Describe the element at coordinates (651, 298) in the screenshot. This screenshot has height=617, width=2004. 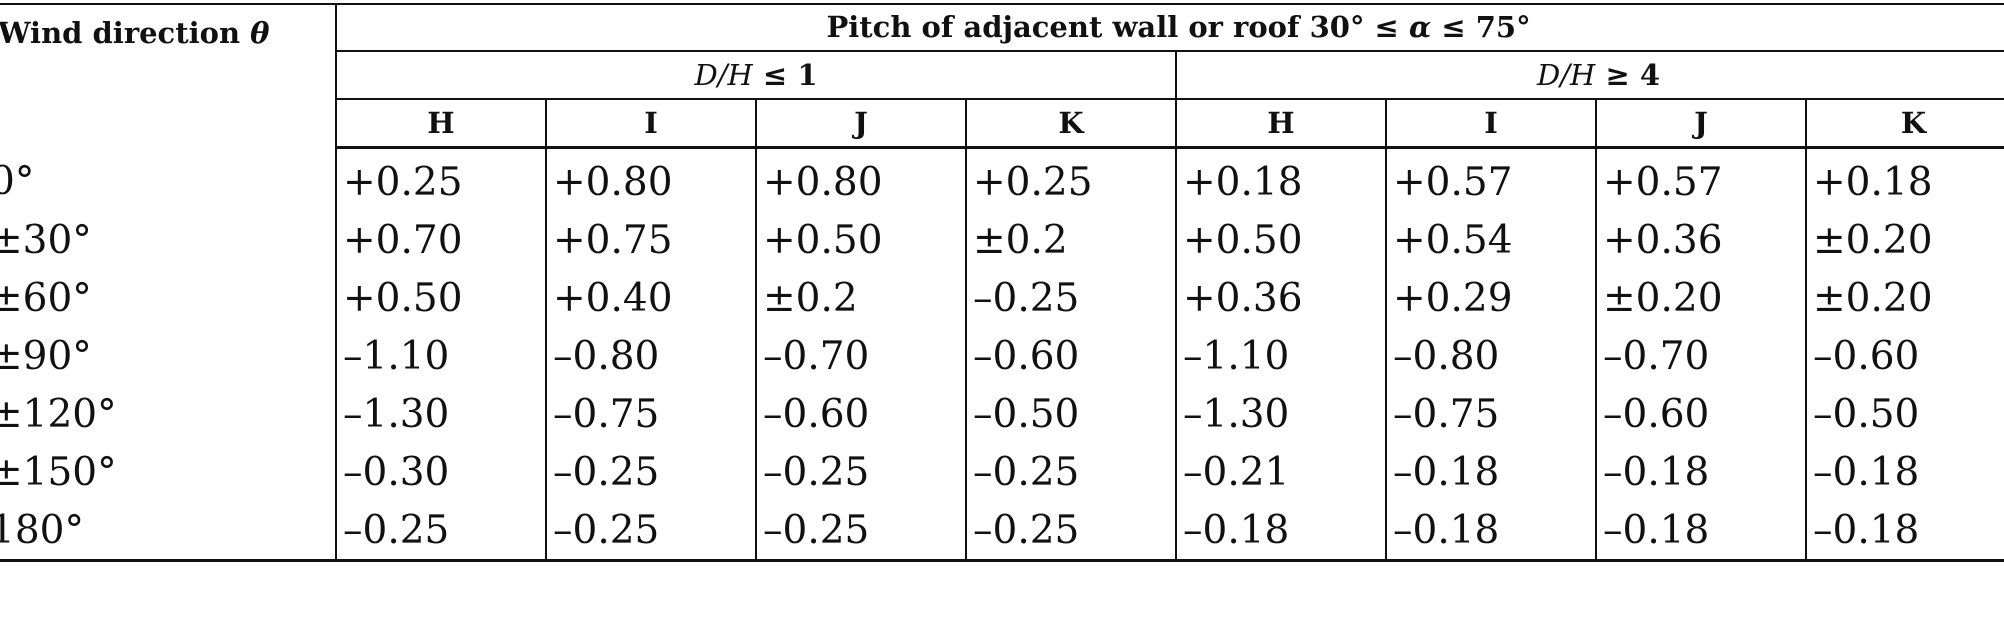
I see `coefficient-cell: +0.40` at that location.